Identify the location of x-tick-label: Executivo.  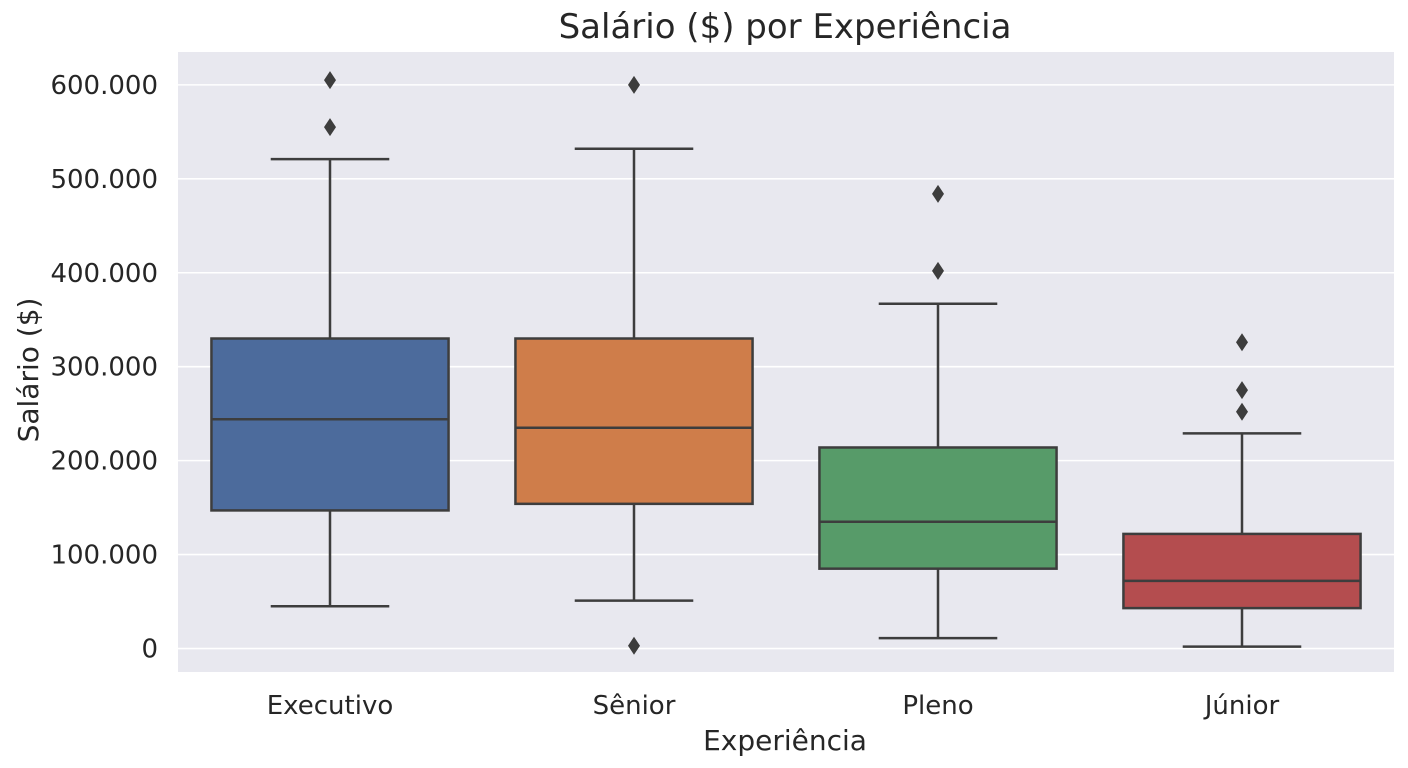
(330, 706).